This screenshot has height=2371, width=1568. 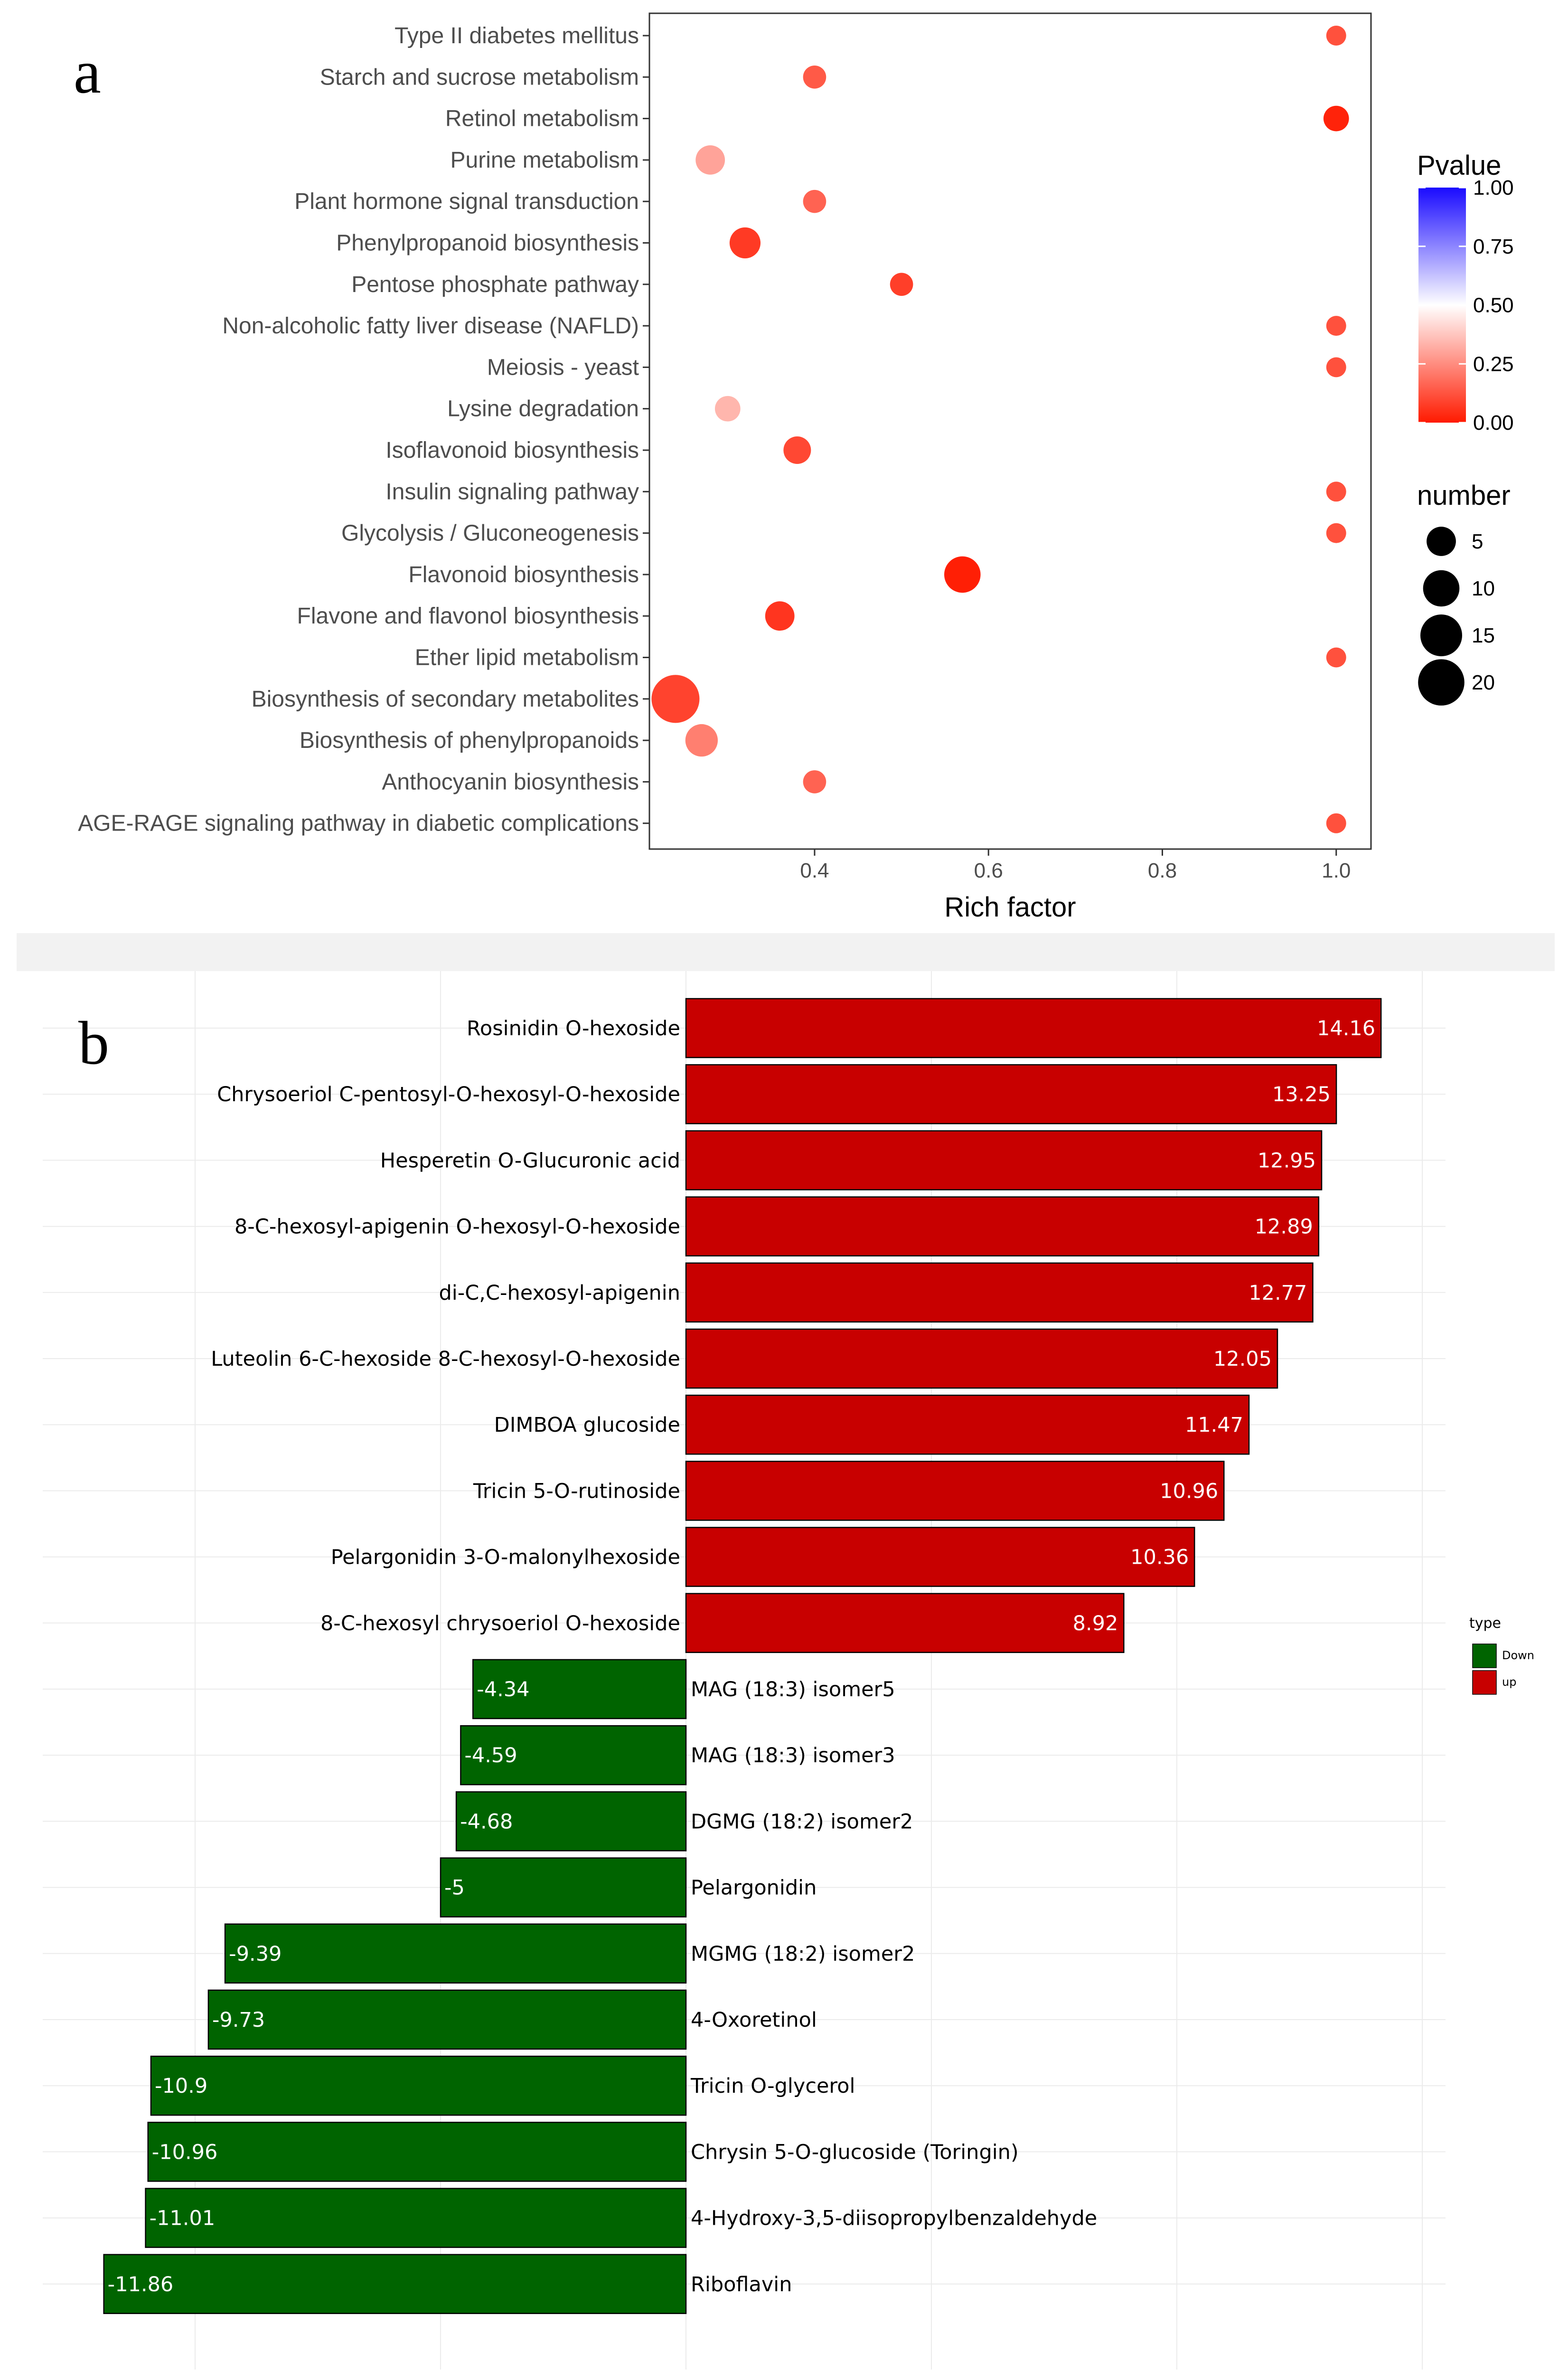 What do you see at coordinates (516, 35) in the screenshot?
I see `panel-a-category-label: Type II diabetes mellitus` at bounding box center [516, 35].